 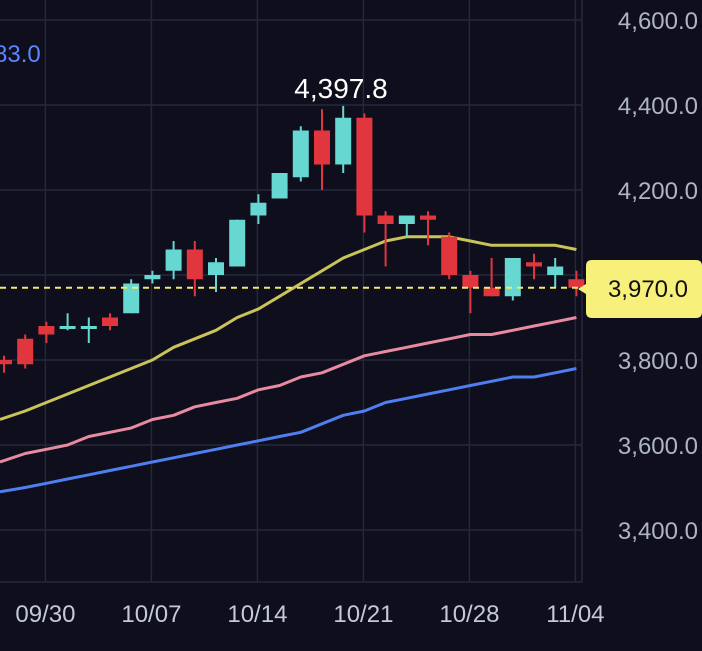 What do you see at coordinates (45, 614) in the screenshot?
I see `x-tick-label: 09/30` at bounding box center [45, 614].